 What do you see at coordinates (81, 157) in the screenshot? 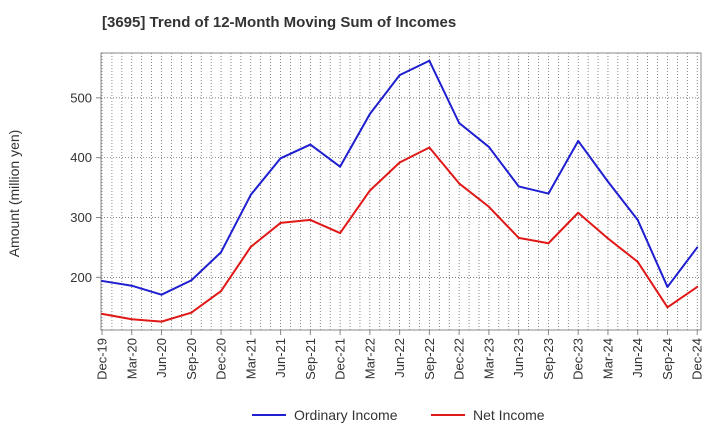
I see `y-tick-label: 400` at bounding box center [81, 157].